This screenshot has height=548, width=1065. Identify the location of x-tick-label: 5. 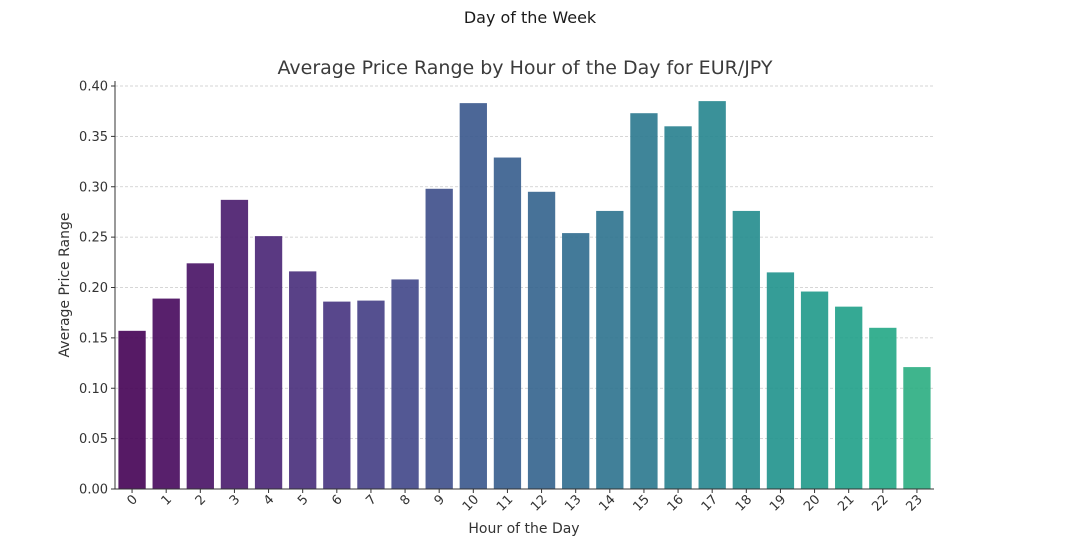
(303, 500).